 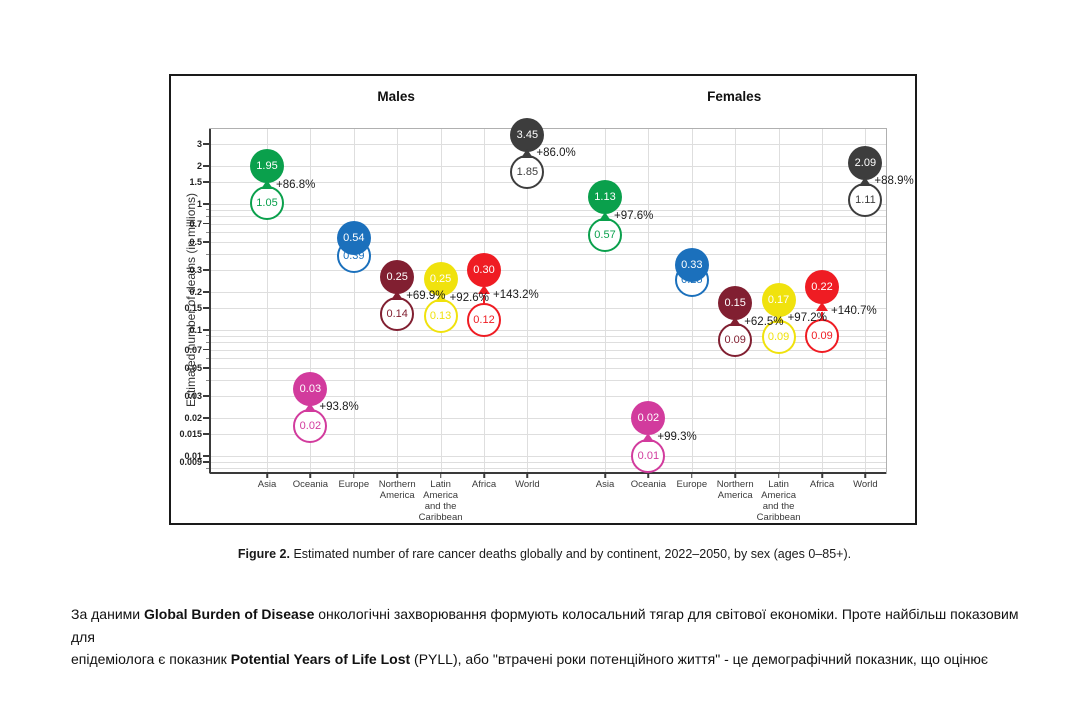 What do you see at coordinates (484, 270) in the screenshot?
I see `bubble-2050-males-africa: 0.30` at bounding box center [484, 270].